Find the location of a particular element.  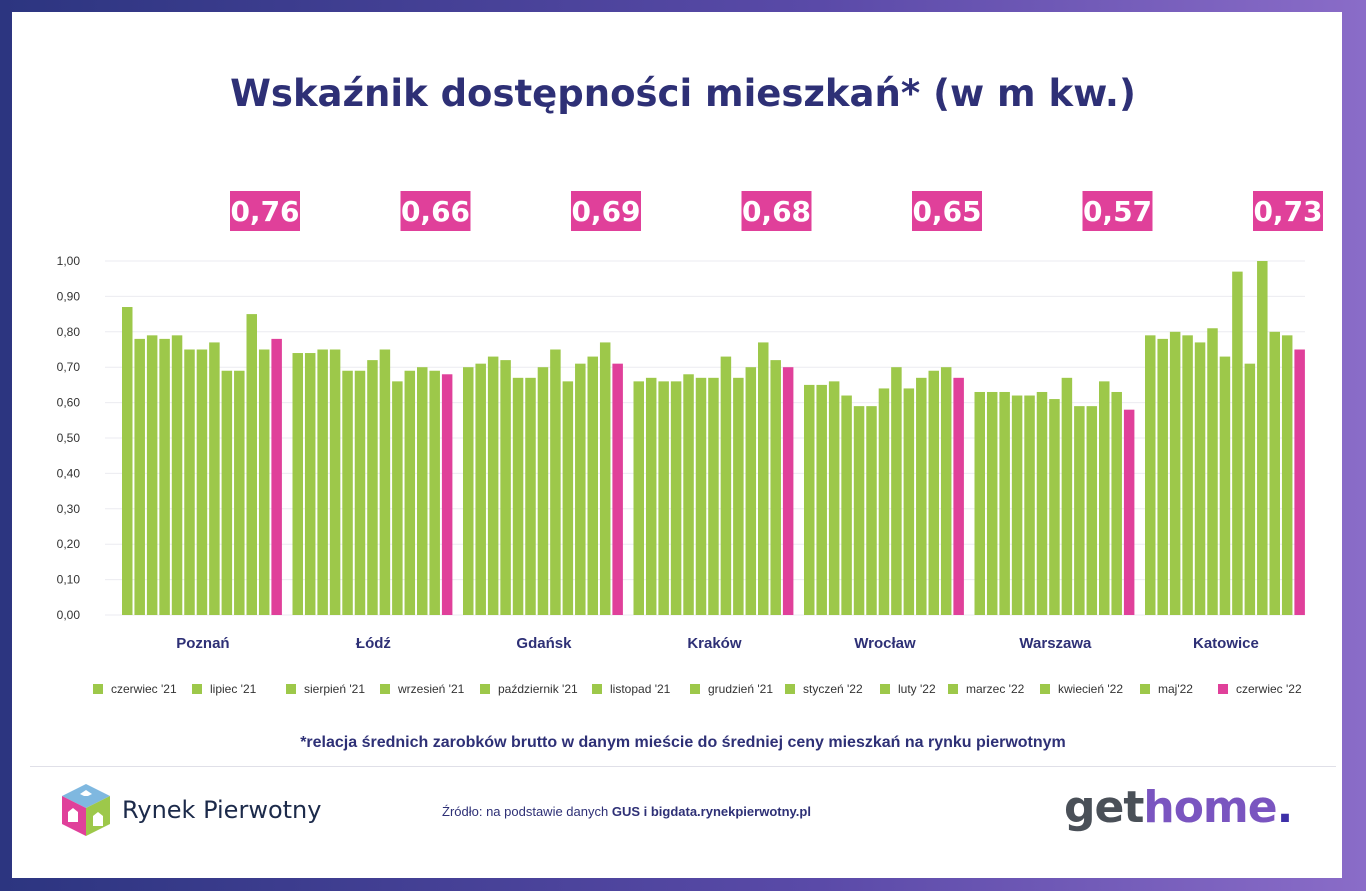

y-tick-label: 0,30 is located at coordinates (69, 509).